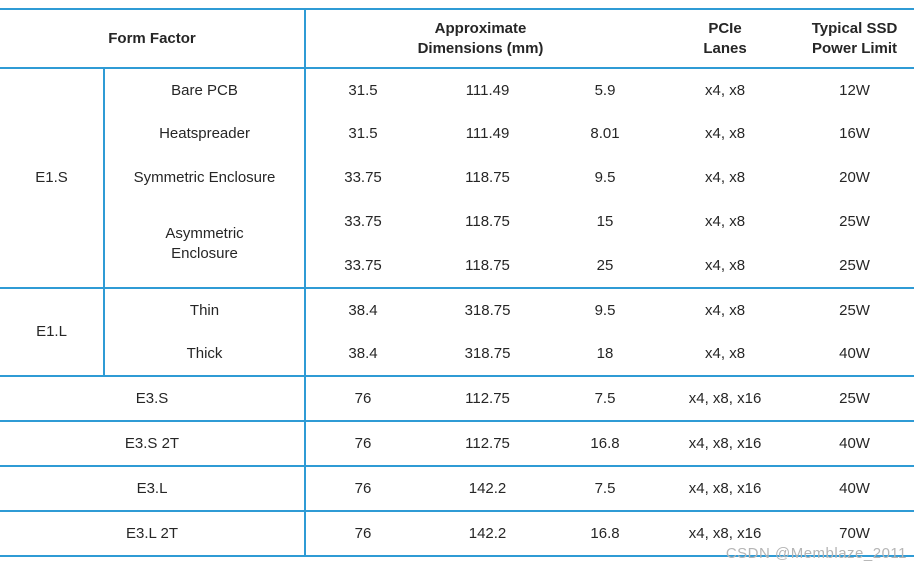  I want to click on cell-variant: Thick, so click(204, 354).